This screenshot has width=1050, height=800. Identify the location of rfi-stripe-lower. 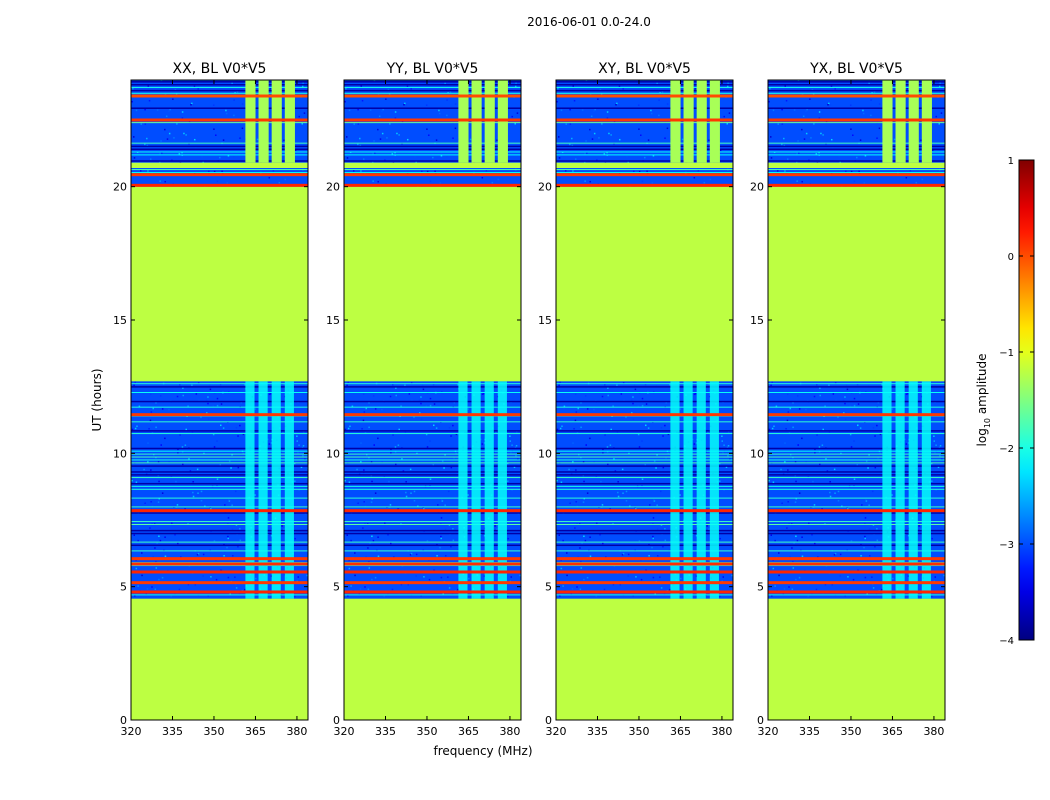
(250, 490).